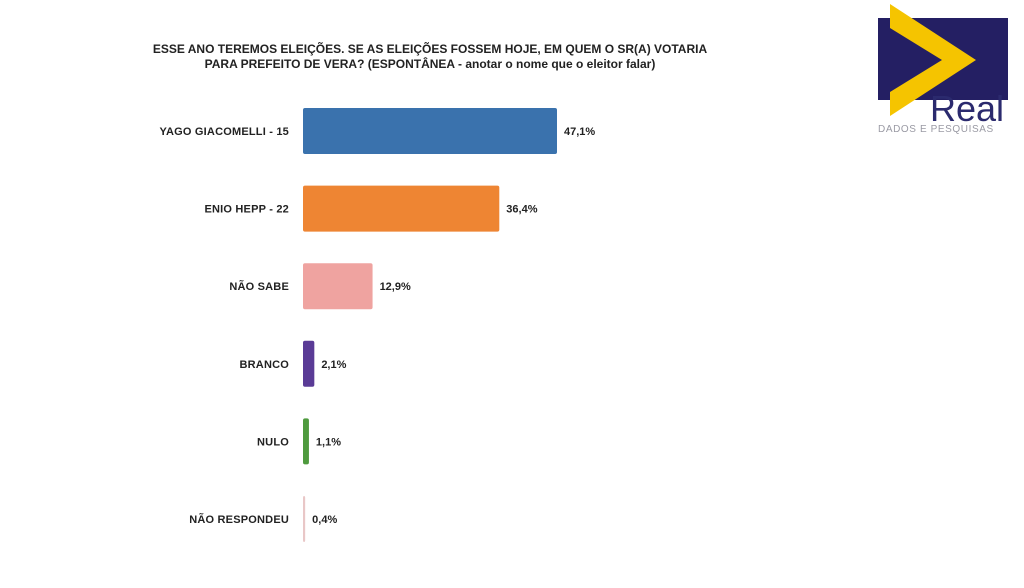  What do you see at coordinates (579, 132) in the screenshot?
I see `value-label-0: 47,1%` at bounding box center [579, 132].